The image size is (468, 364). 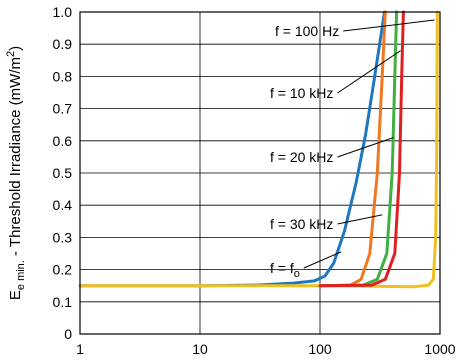 What do you see at coordinates (439, 349) in the screenshot?
I see `x-tick-label-3: 1000` at bounding box center [439, 349].